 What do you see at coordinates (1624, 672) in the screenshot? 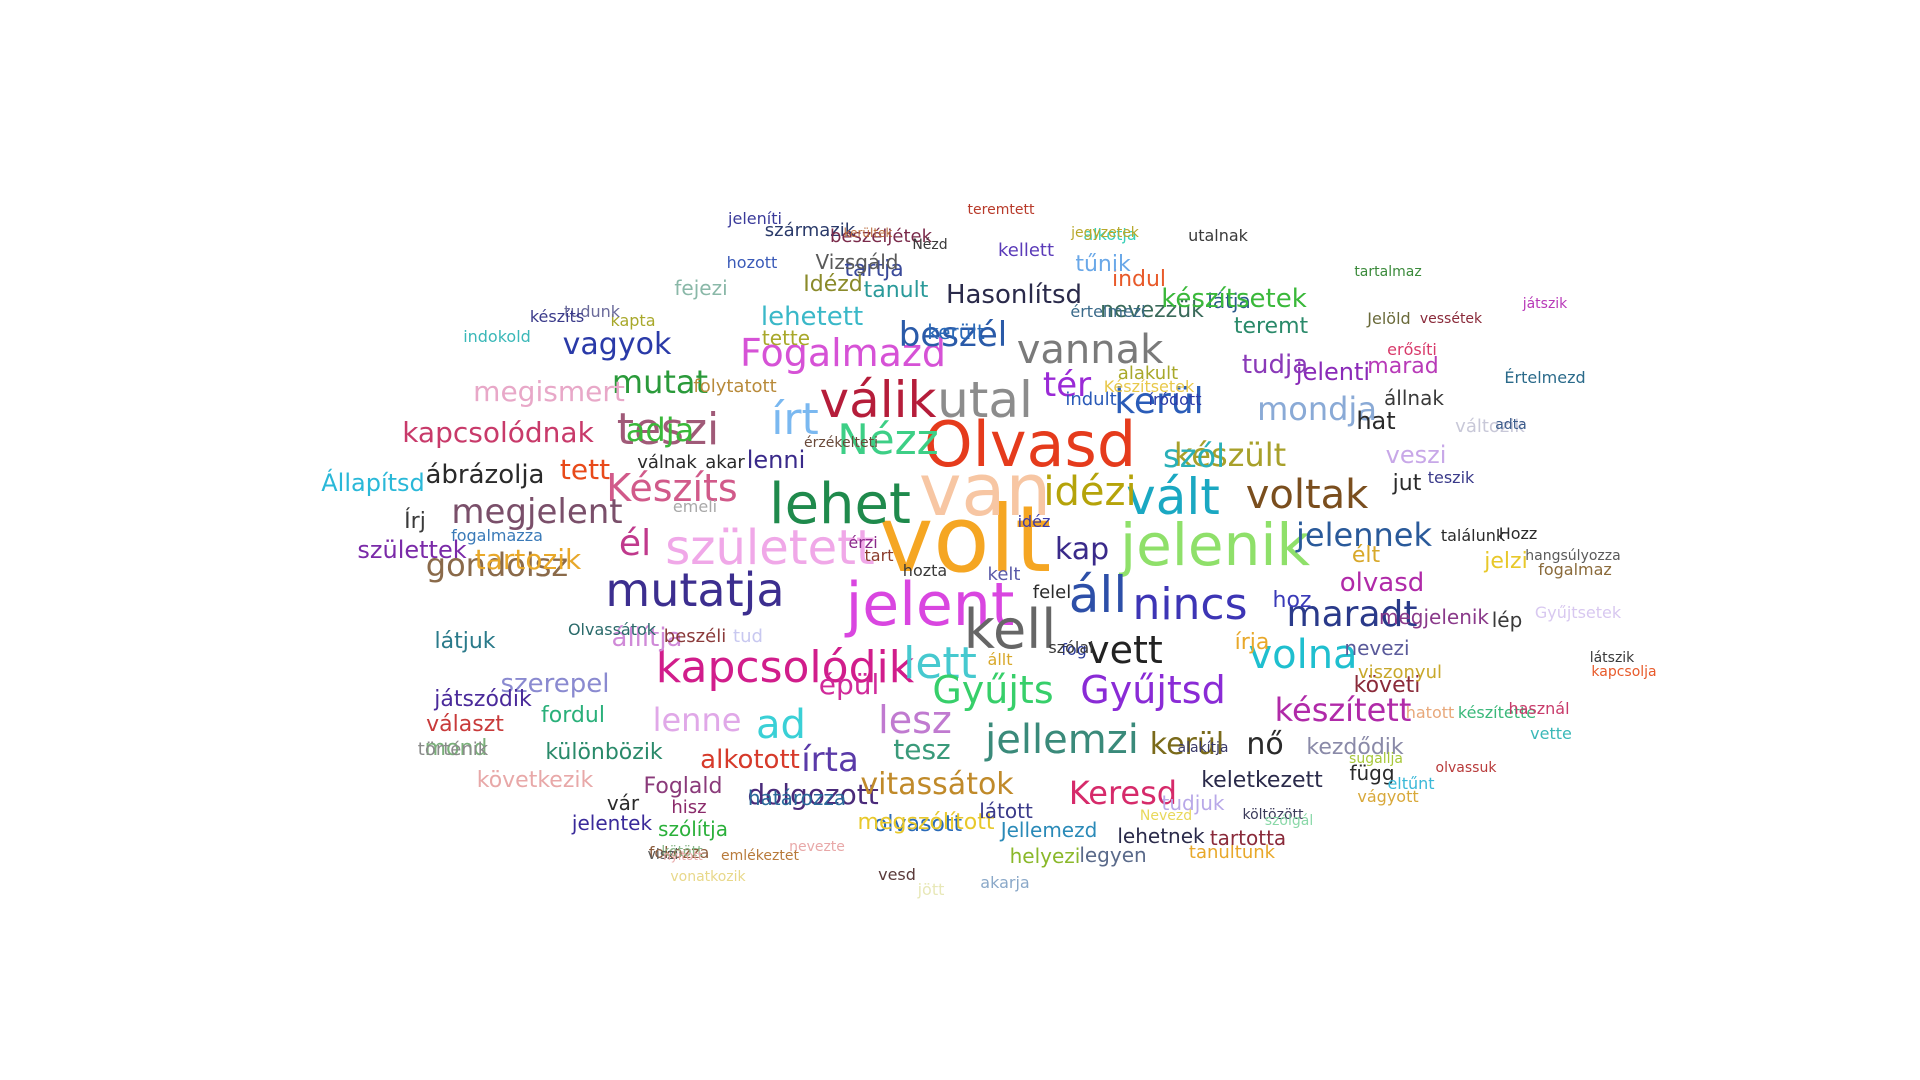
I see `word-cloud-word: kapcsolja` at bounding box center [1624, 672].